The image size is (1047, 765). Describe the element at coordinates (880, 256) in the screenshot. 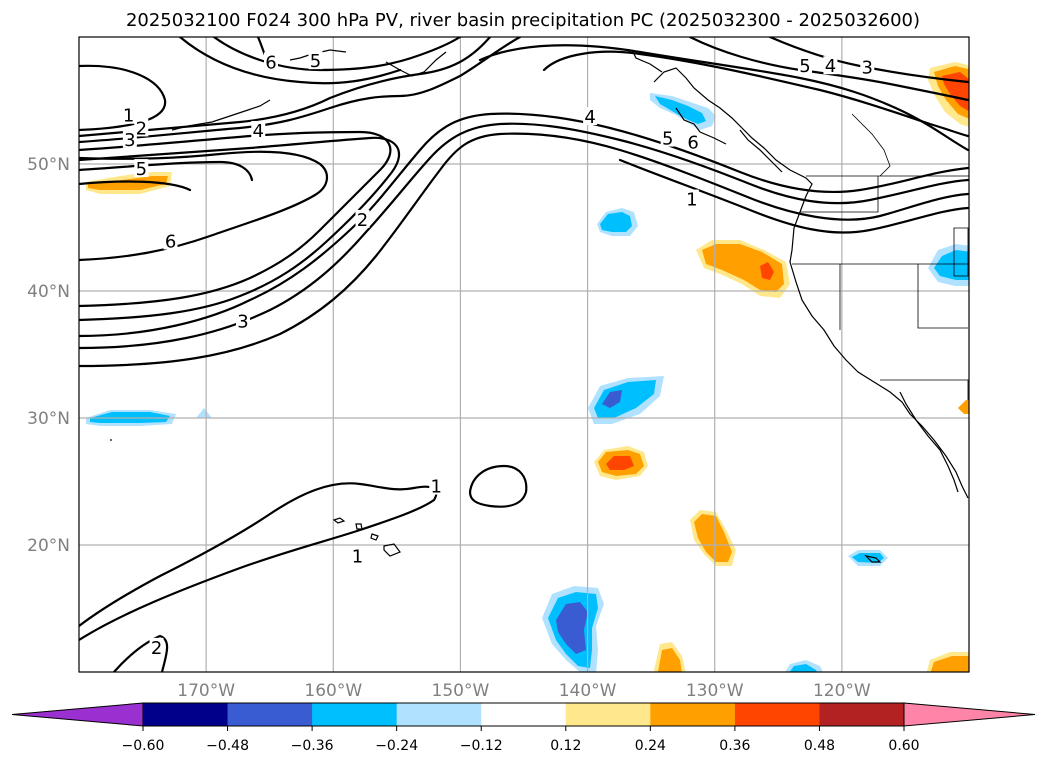

I see `state-borders` at that location.